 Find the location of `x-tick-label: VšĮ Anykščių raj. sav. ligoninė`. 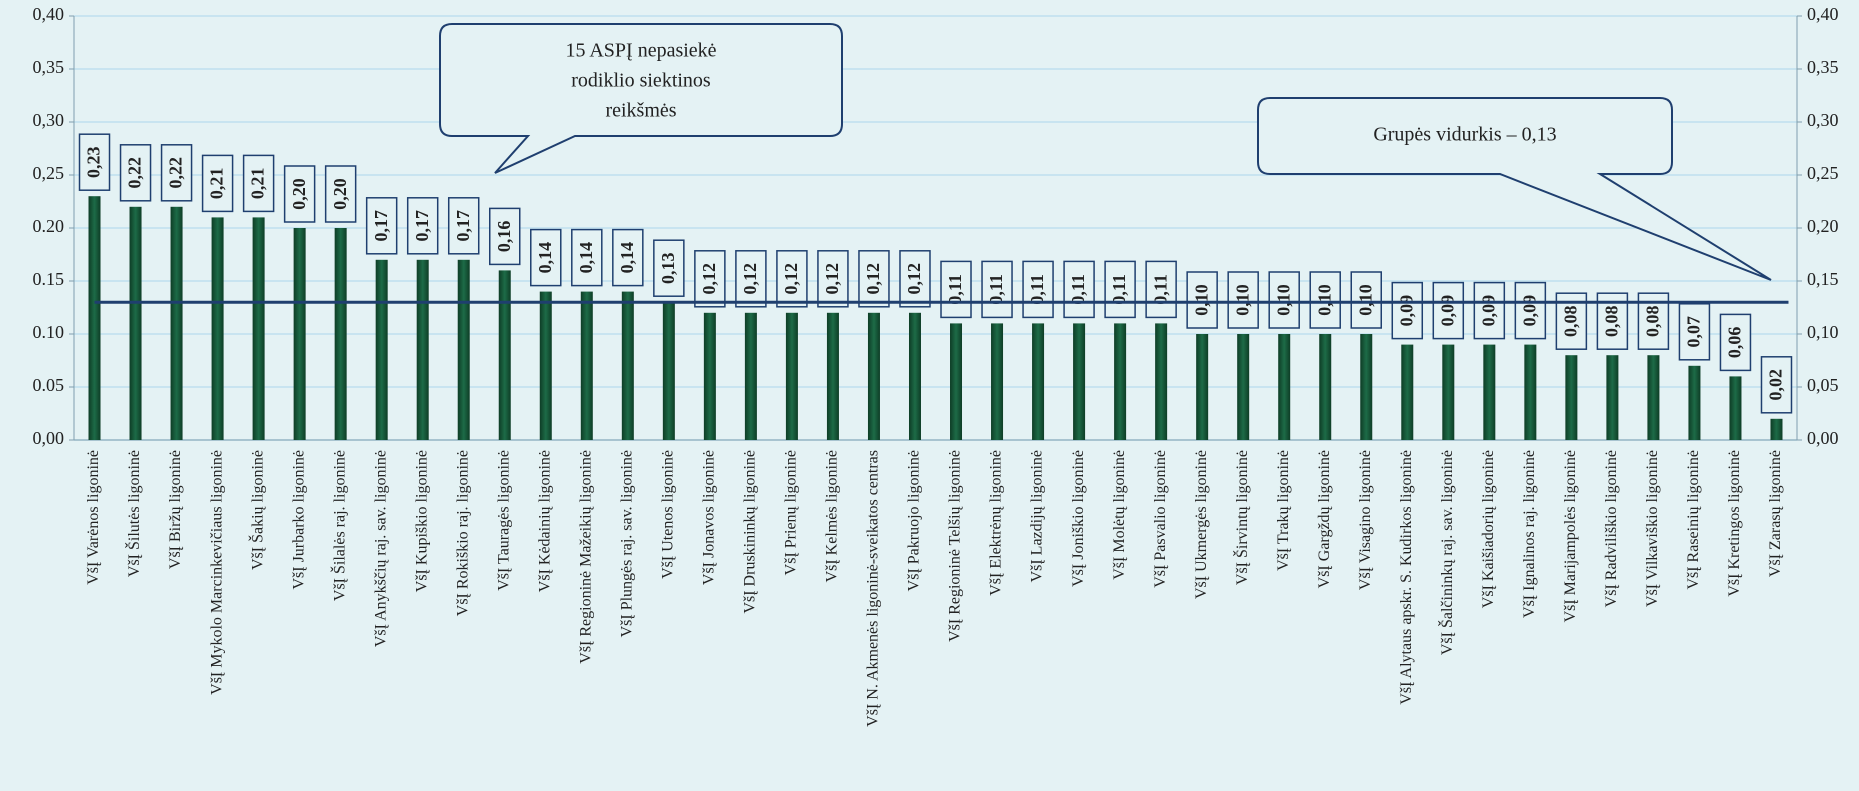

x-tick-label: VšĮ Anykščių raj. sav. ligoninė is located at coordinates (380, 548).